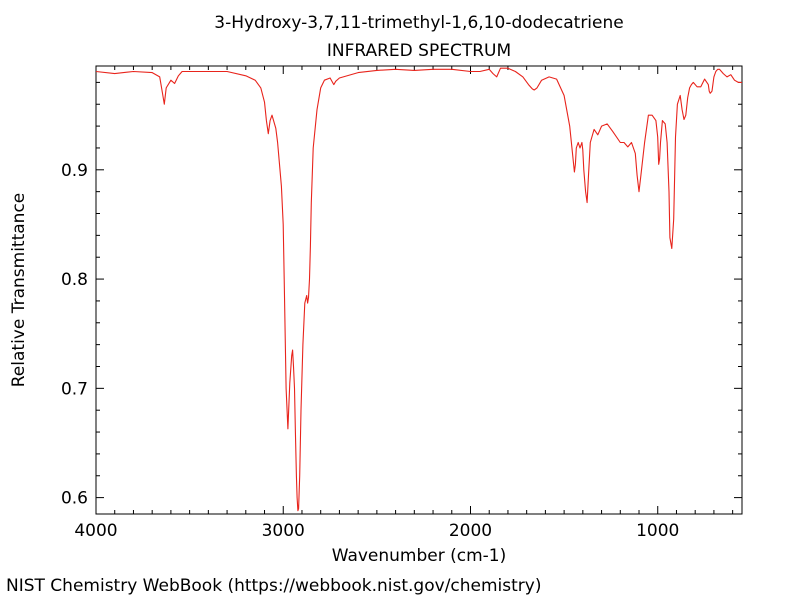  What do you see at coordinates (19, 290) in the screenshot?
I see `y-axis-label: Relative Transmittance` at bounding box center [19, 290].